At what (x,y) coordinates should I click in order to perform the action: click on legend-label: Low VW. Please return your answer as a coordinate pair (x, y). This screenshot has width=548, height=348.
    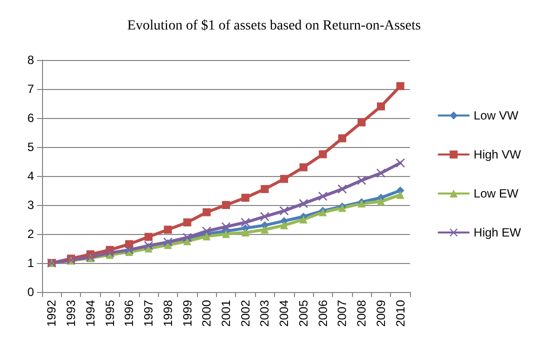
    Looking at the image, I should click on (497, 115).